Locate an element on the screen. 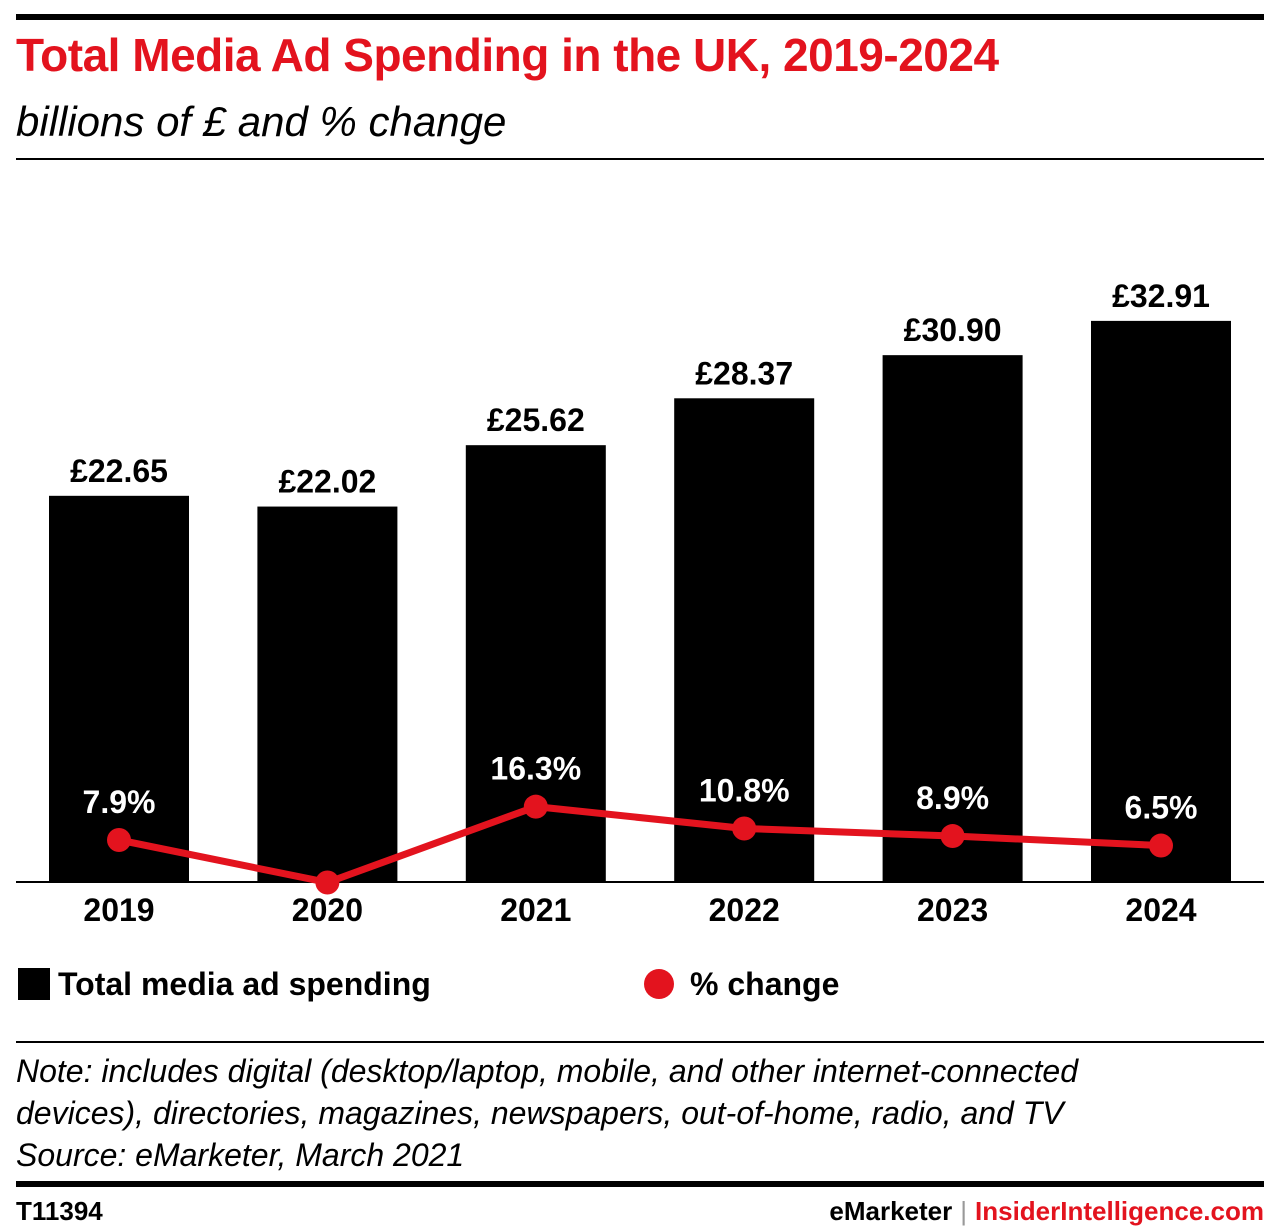 The image size is (1280, 1228). percent-change-series is located at coordinates (640, 844).